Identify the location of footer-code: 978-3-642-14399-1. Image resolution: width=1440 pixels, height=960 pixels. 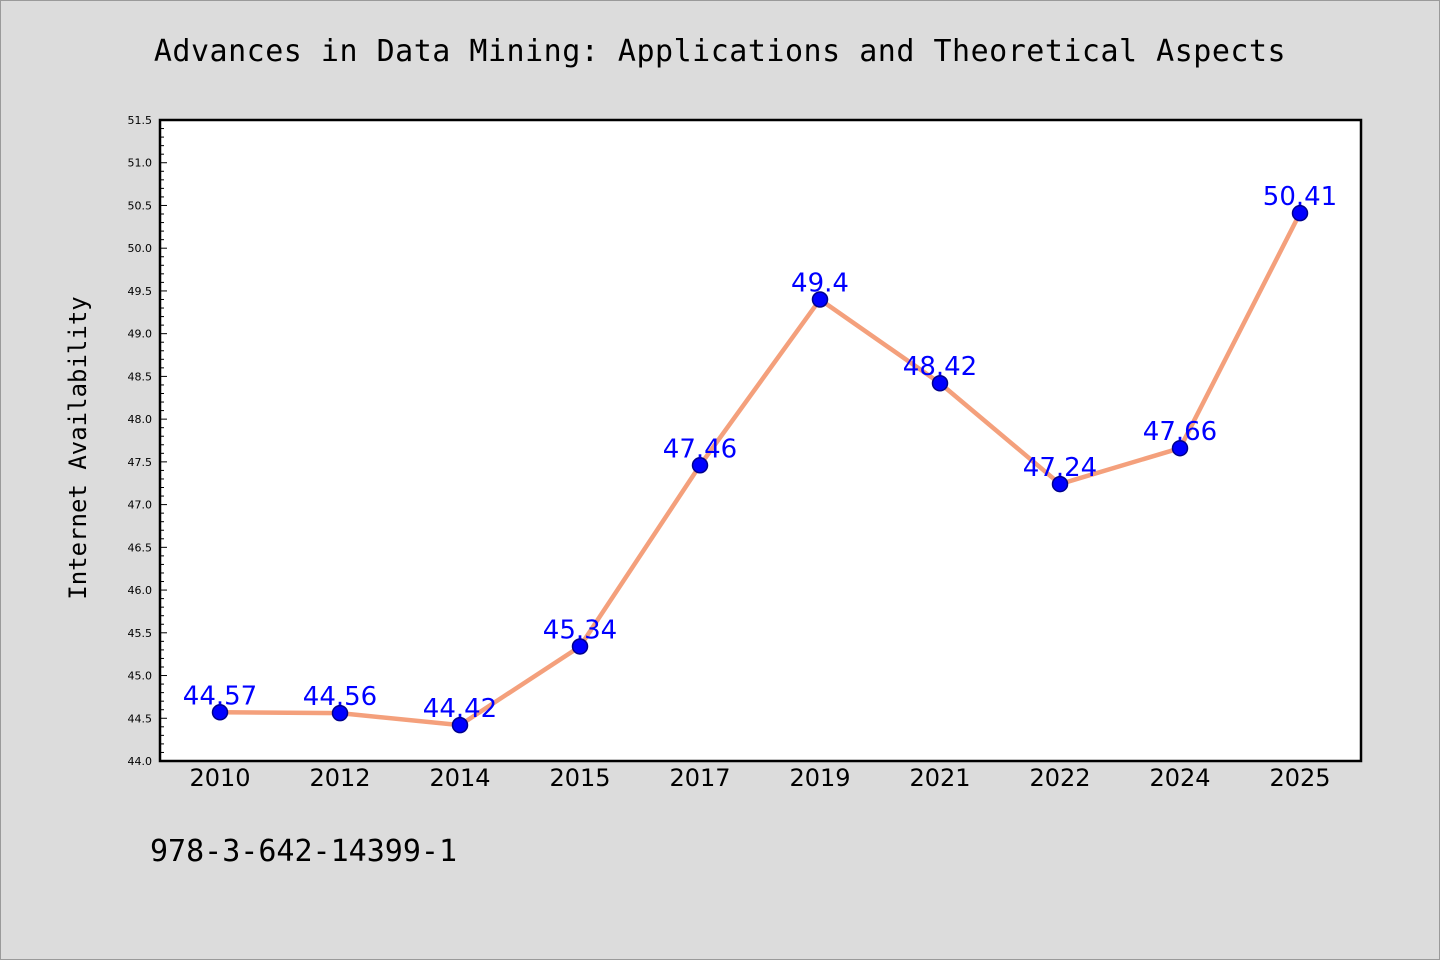
(304, 851).